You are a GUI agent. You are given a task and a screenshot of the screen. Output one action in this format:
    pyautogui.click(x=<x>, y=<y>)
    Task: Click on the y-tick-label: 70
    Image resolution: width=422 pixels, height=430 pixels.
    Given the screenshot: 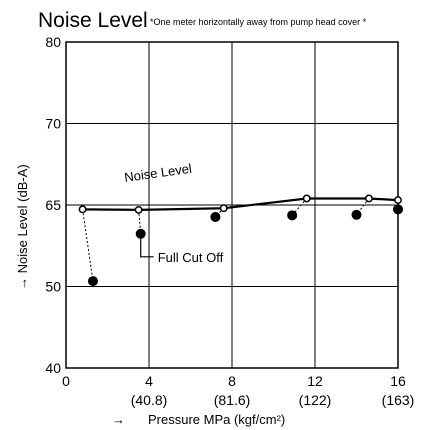 What is the action you would take?
    pyautogui.click(x=53, y=124)
    